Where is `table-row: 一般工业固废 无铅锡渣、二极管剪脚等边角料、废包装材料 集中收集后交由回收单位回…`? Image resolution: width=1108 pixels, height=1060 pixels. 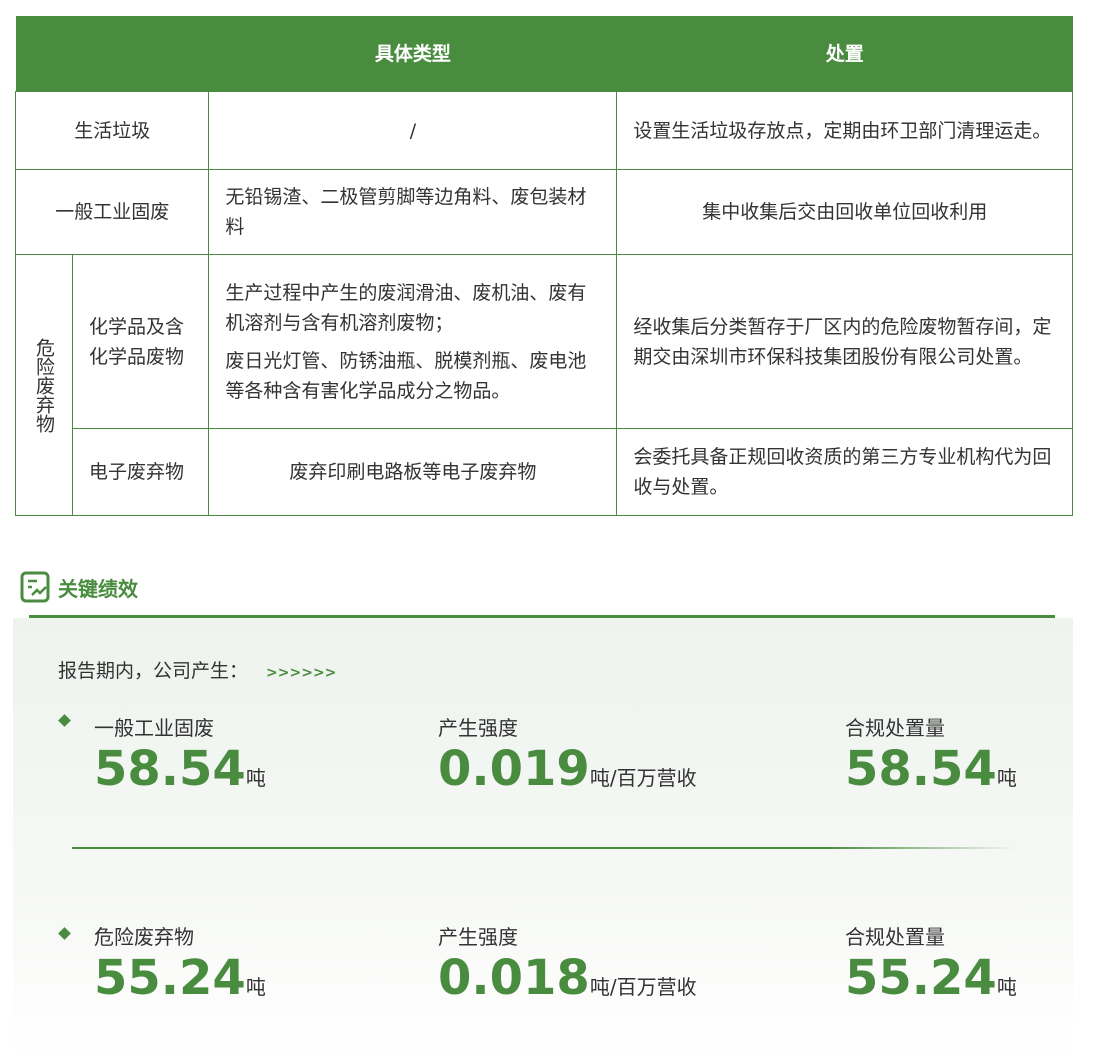
table-row: 一般工业固废 无铅锡渣、二极管剪脚等边角料、废包装材料 集中收集后交由回收单位回… is located at coordinates (543, 212).